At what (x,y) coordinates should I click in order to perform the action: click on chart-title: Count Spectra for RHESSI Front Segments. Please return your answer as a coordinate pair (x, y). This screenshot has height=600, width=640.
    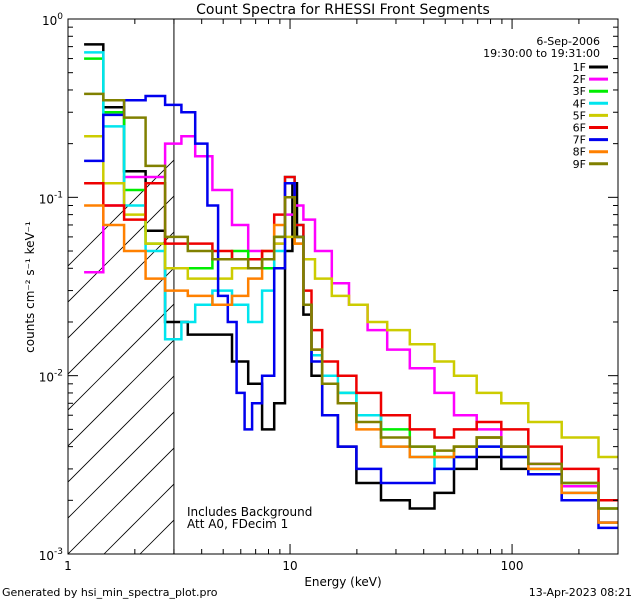
    Looking at the image, I should click on (343, 10).